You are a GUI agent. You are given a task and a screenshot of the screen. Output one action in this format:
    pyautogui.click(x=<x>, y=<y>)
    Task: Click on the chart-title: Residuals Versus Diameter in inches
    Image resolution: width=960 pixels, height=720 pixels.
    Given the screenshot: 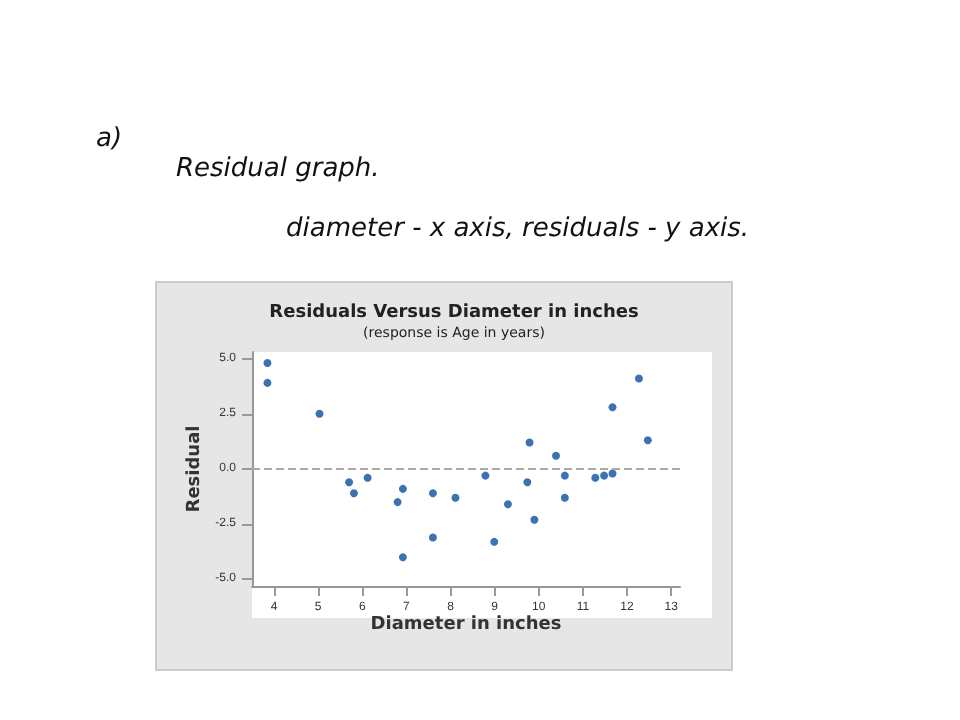 What is the action you would take?
    pyautogui.click(x=454, y=313)
    